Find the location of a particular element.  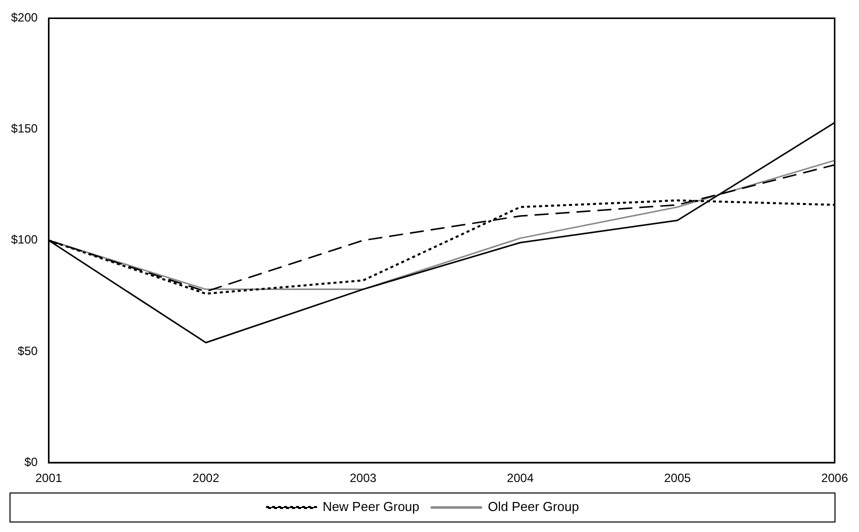

y-tick-label: $100 is located at coordinates (24, 239).